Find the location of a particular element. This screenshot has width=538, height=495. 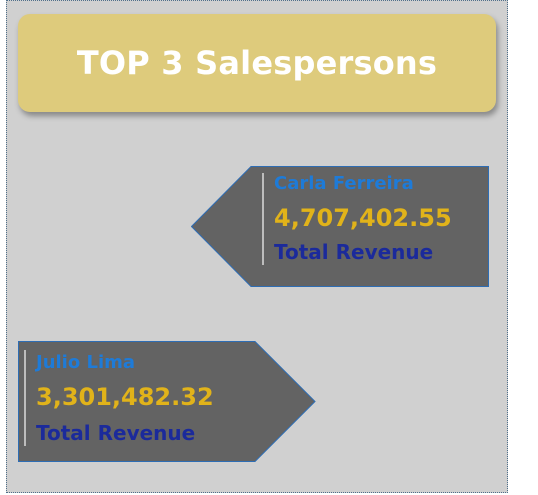

revenue-value: 3,301,482.32 is located at coordinates (125, 397).